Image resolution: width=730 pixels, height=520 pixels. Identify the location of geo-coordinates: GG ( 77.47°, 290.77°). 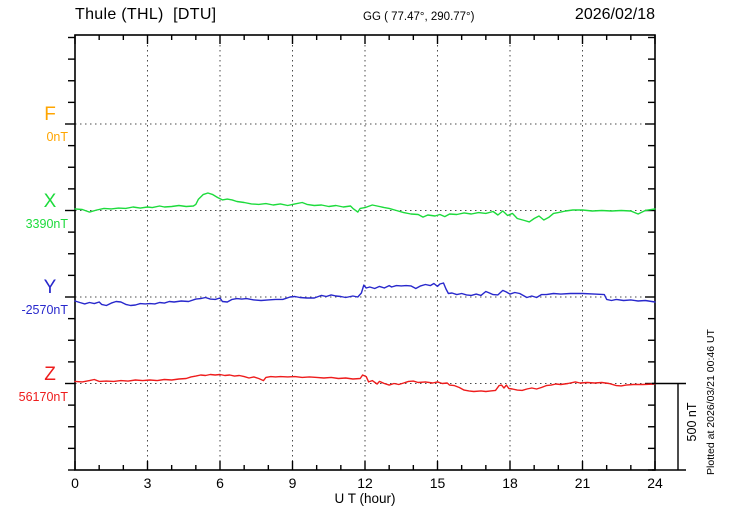
(419, 17).